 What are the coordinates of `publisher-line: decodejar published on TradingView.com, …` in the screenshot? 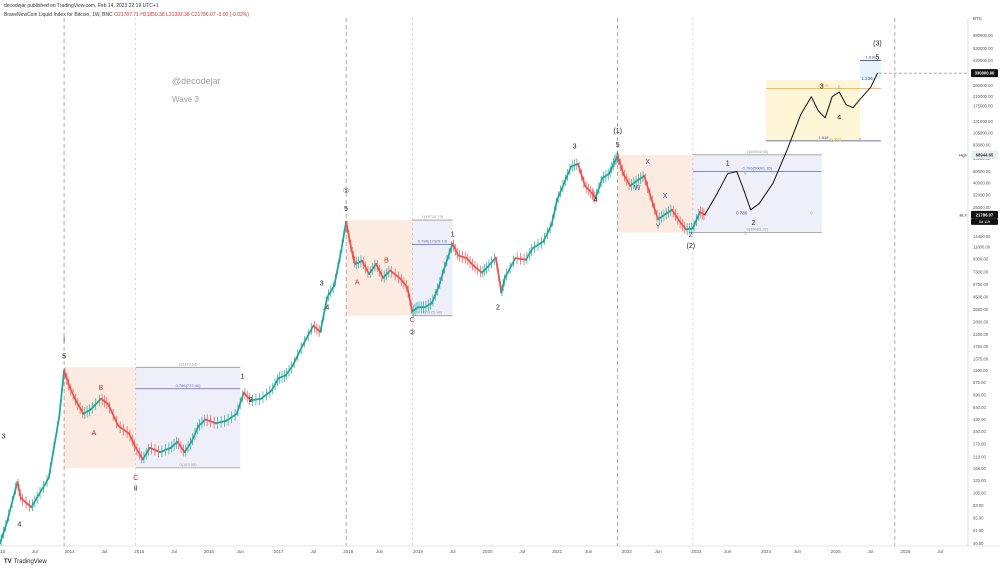 It's located at (81, 6).